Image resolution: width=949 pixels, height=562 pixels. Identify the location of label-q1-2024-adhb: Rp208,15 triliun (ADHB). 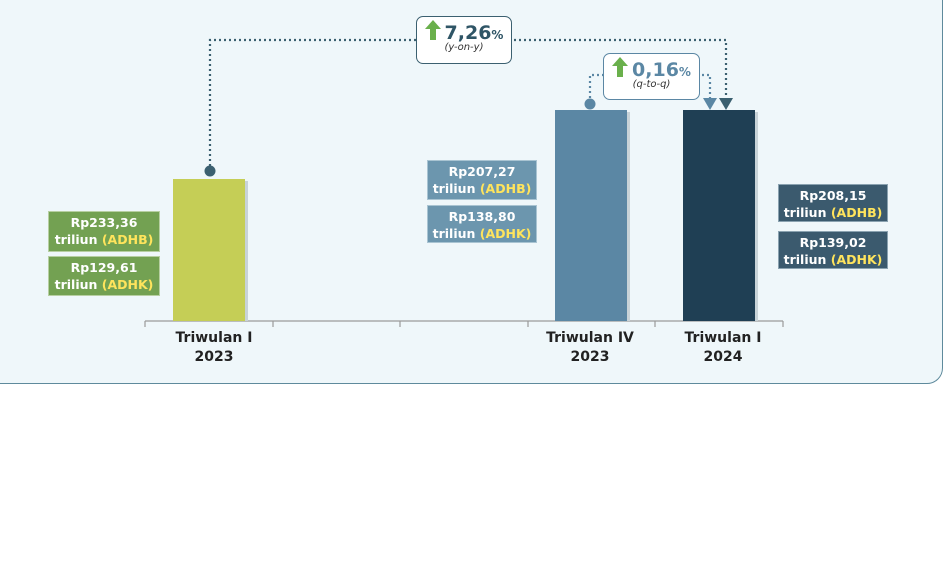
(833, 203).